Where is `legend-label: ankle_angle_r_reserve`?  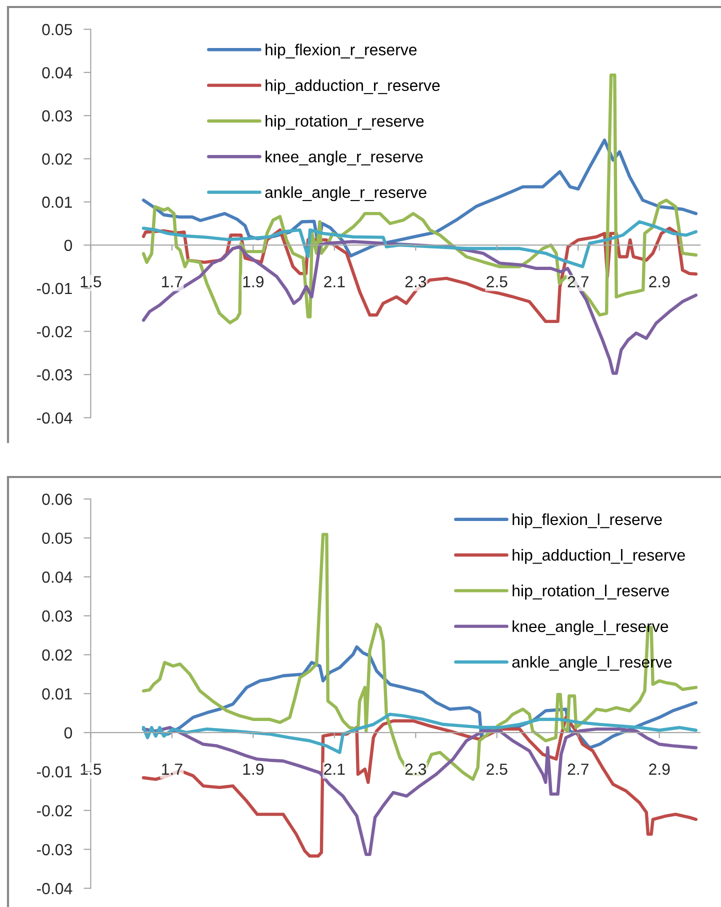 legend-label: ankle_angle_r_reserve is located at coordinates (345, 194).